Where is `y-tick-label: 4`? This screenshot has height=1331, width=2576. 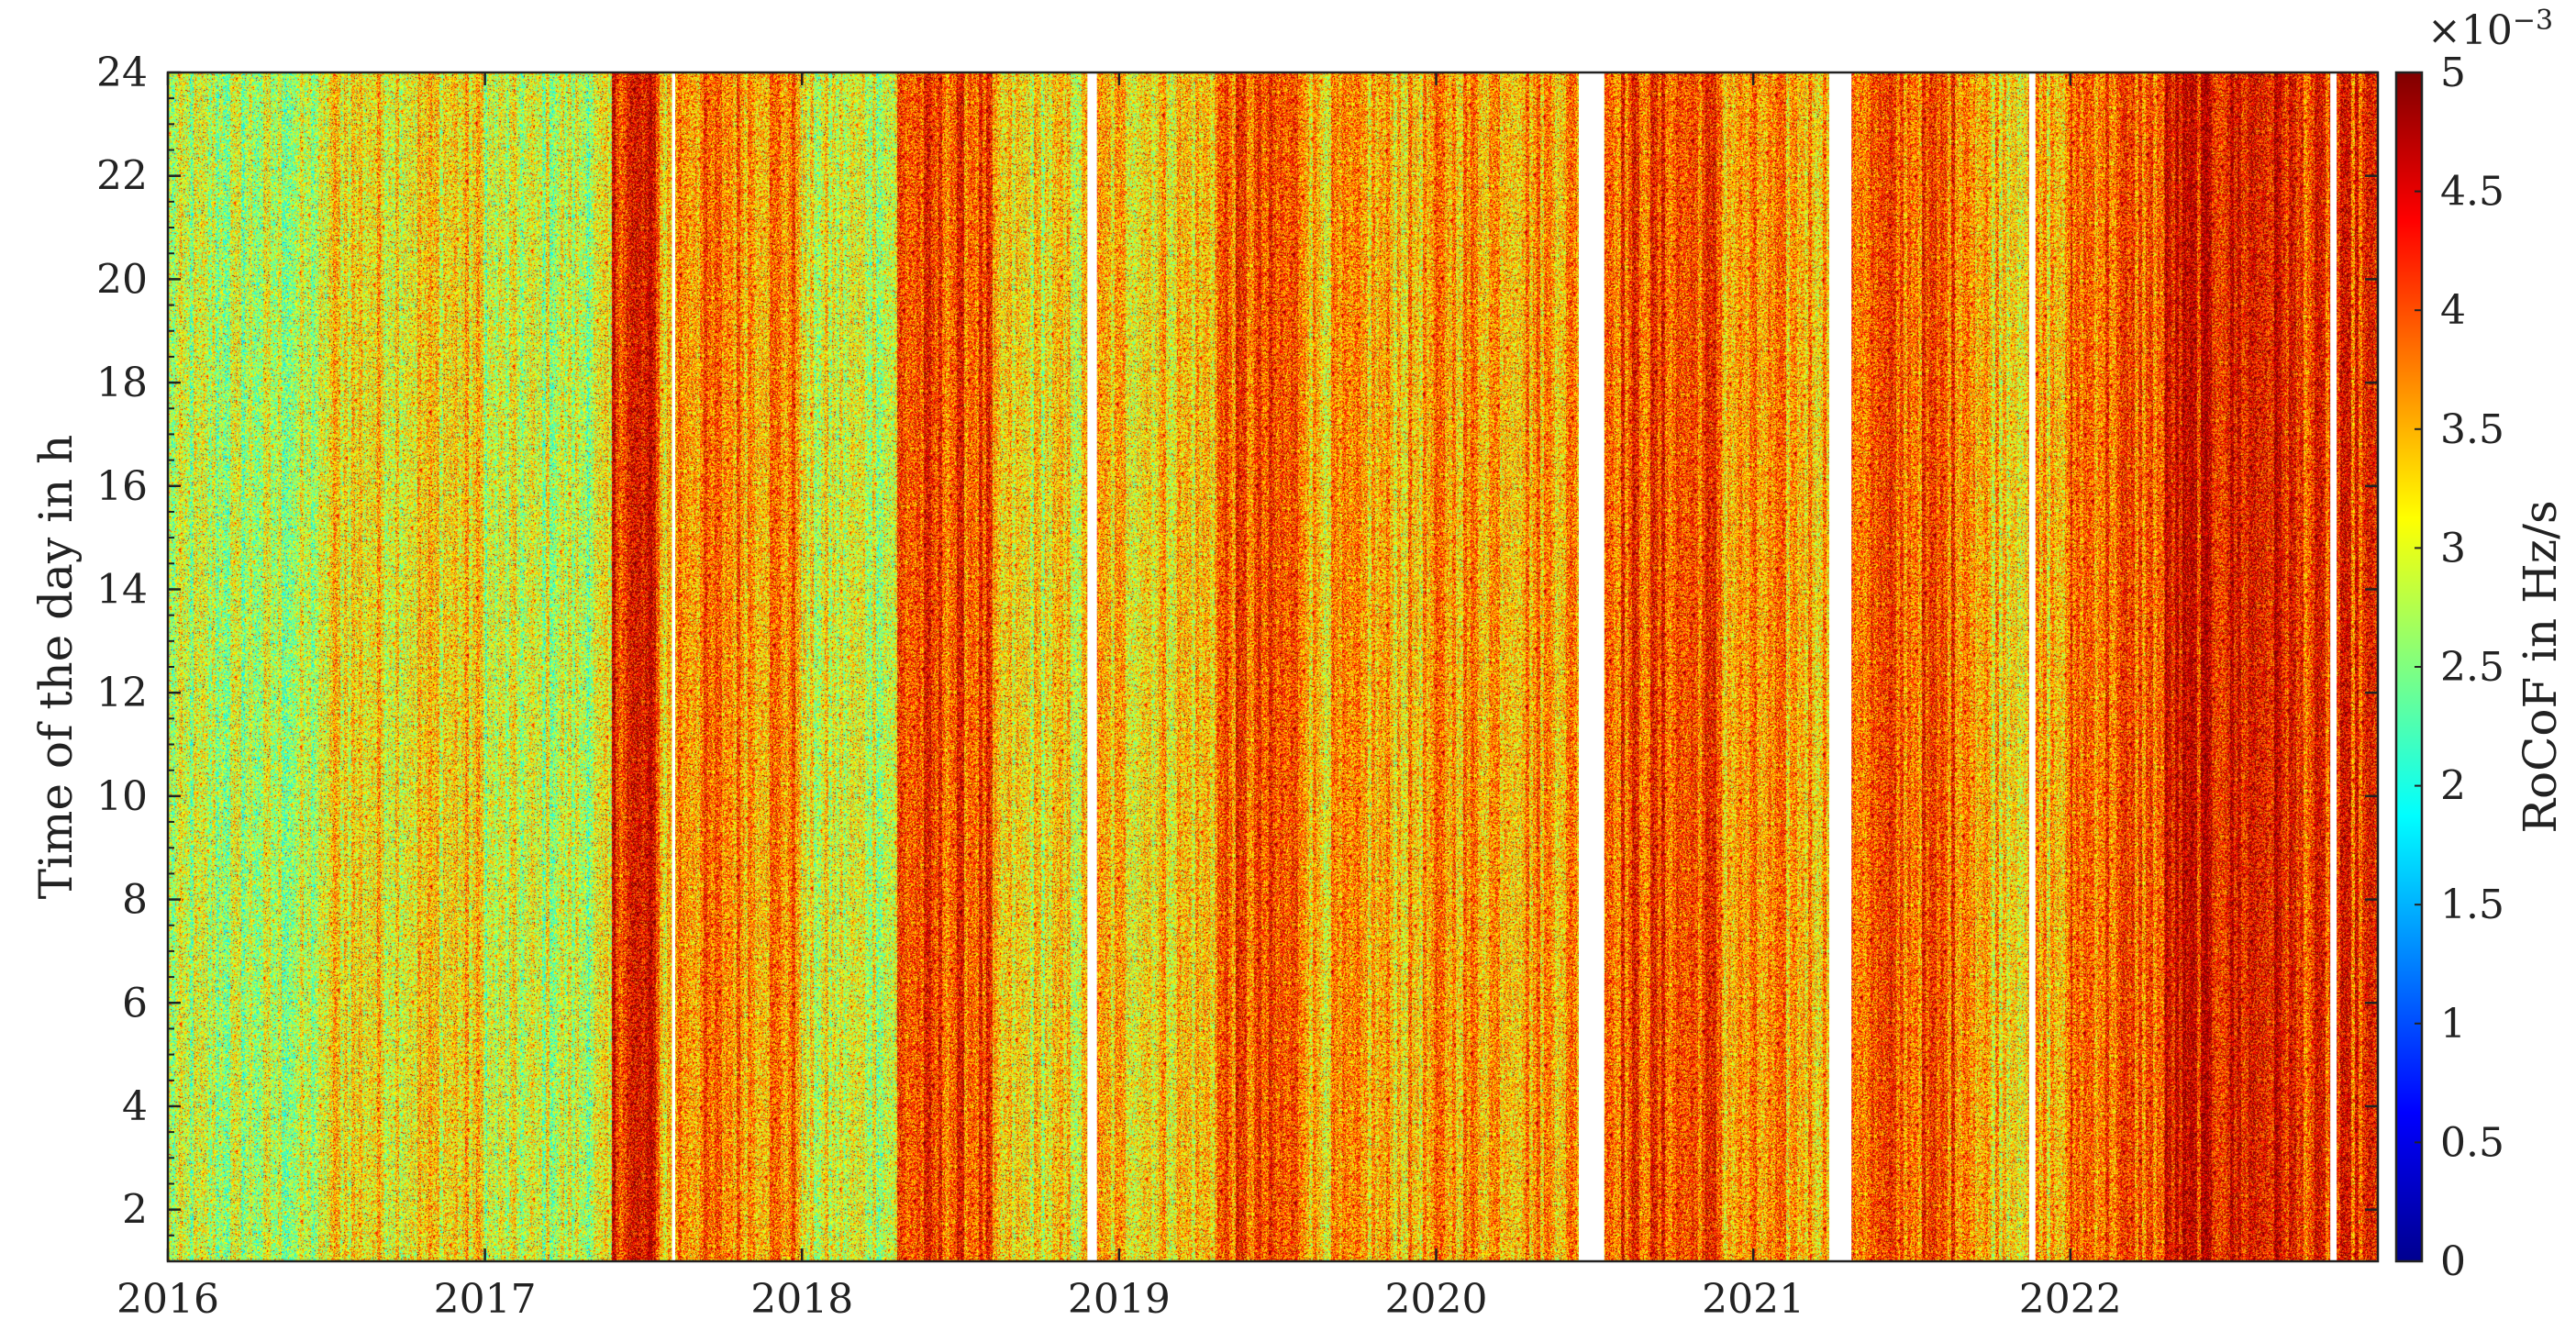 y-tick-label: 4 is located at coordinates (135, 1106).